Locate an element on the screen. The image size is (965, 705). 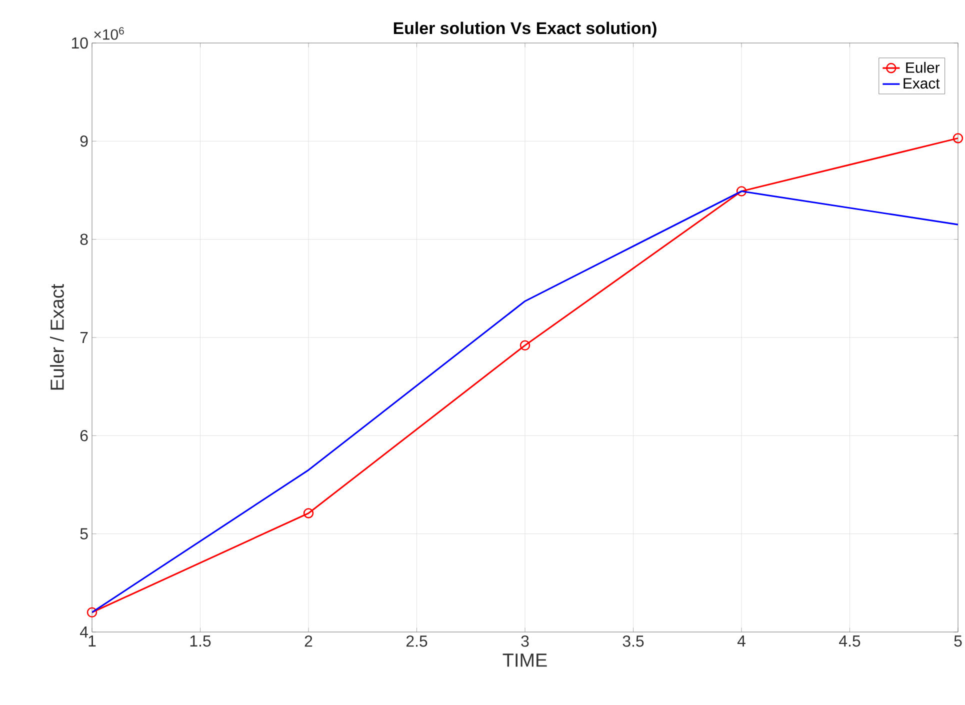
y-tick-label: 10 is located at coordinates (80, 43).